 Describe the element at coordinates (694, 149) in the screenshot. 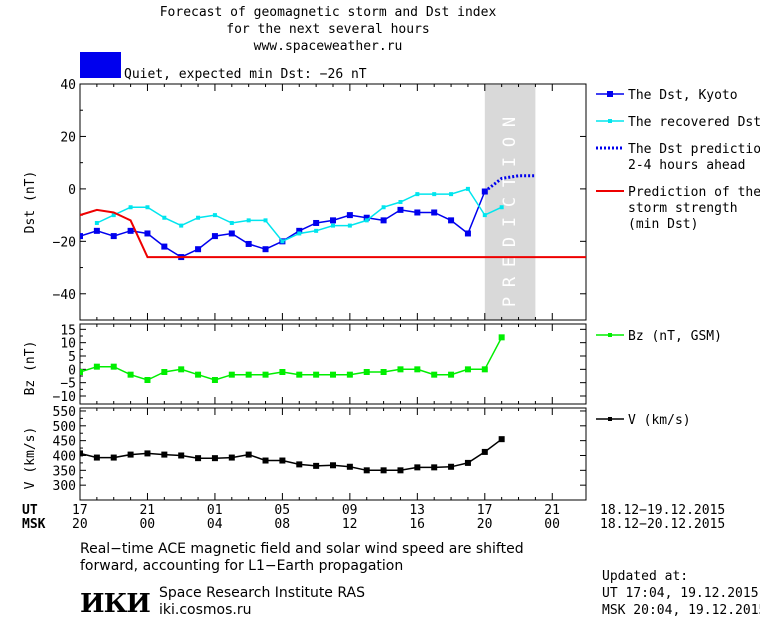

I see `legend-label: The Dst prediction` at that location.